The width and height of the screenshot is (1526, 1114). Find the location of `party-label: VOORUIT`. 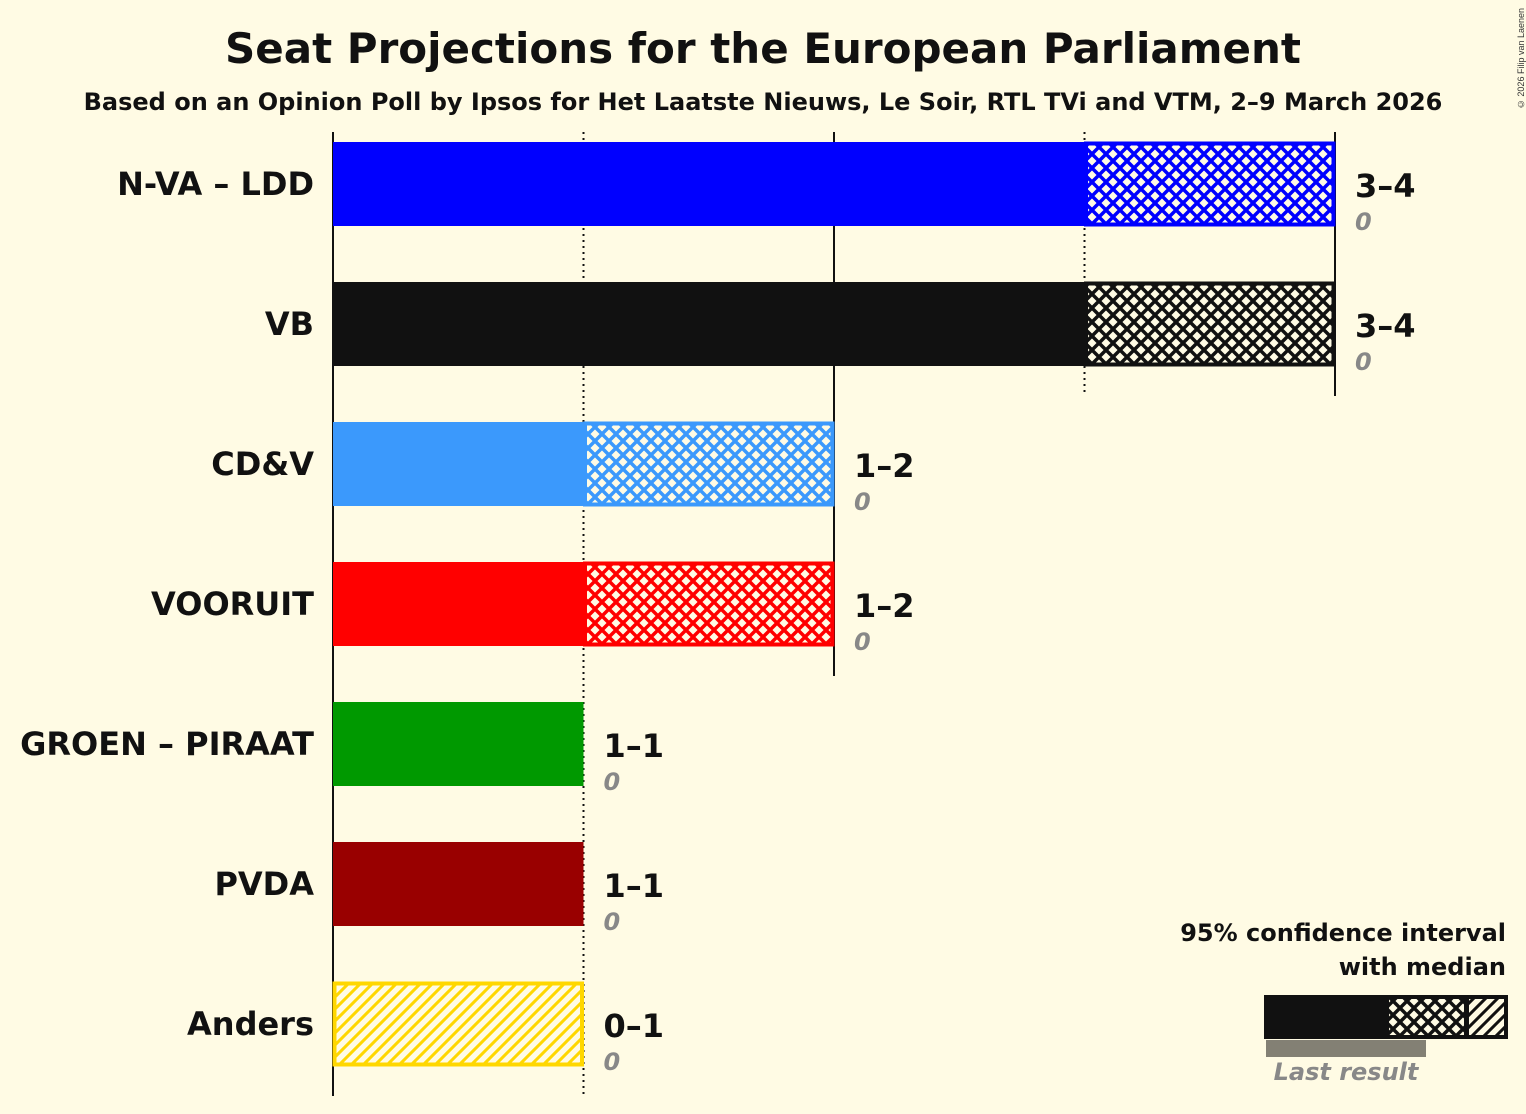

party-label: VOORUIT is located at coordinates (232, 604).